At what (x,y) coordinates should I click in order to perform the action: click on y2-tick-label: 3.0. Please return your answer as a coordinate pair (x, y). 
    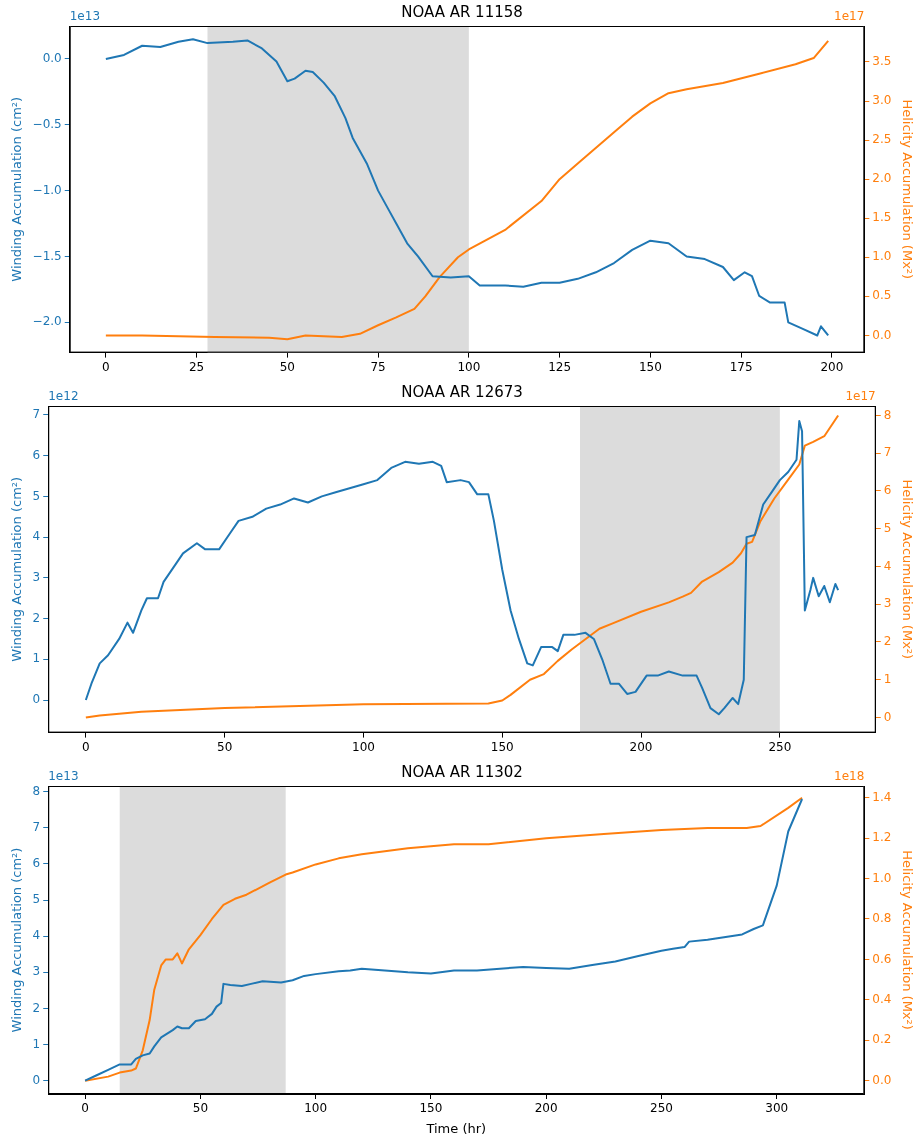
    Looking at the image, I should click on (882, 100).